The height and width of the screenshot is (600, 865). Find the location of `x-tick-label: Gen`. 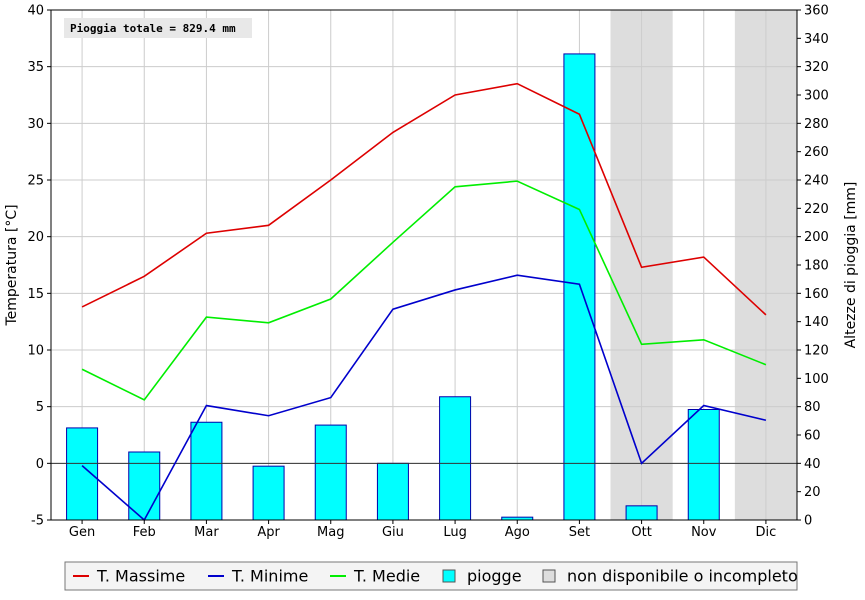

x-tick-label: Gen is located at coordinates (82, 532).